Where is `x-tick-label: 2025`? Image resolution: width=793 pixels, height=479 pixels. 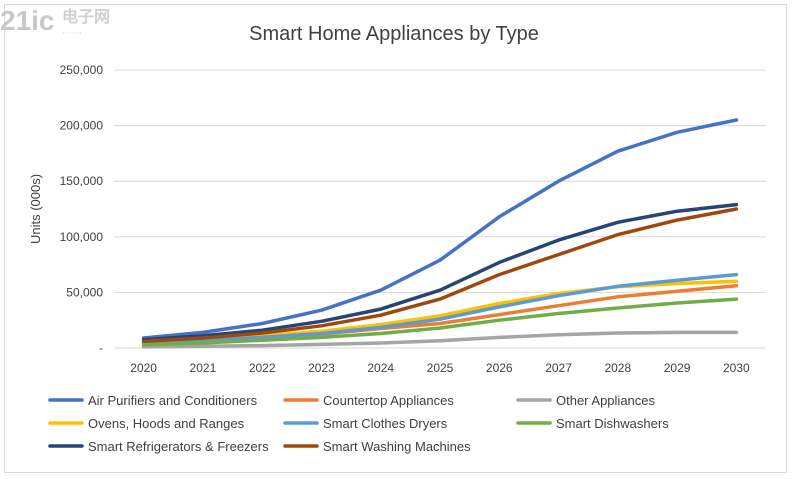 x-tick-label: 2025 is located at coordinates (440, 368).